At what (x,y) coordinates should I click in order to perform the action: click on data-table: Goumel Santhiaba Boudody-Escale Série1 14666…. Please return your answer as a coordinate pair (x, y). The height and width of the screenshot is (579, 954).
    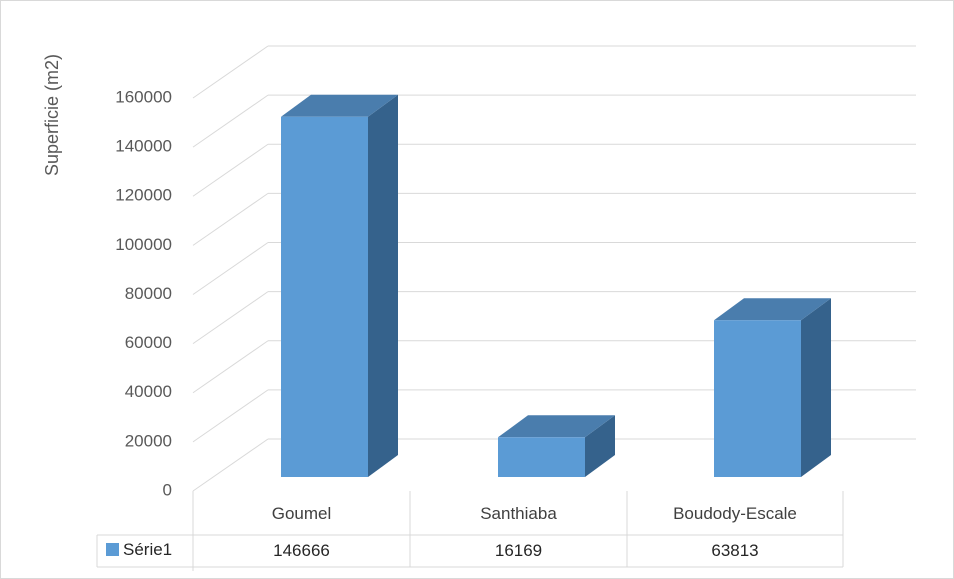
    Looking at the image, I should click on (470, 529).